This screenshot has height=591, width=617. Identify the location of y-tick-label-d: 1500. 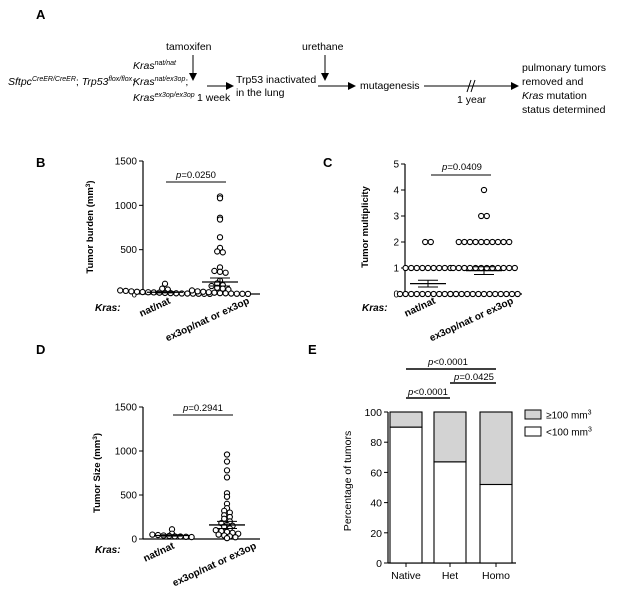
(126, 408).